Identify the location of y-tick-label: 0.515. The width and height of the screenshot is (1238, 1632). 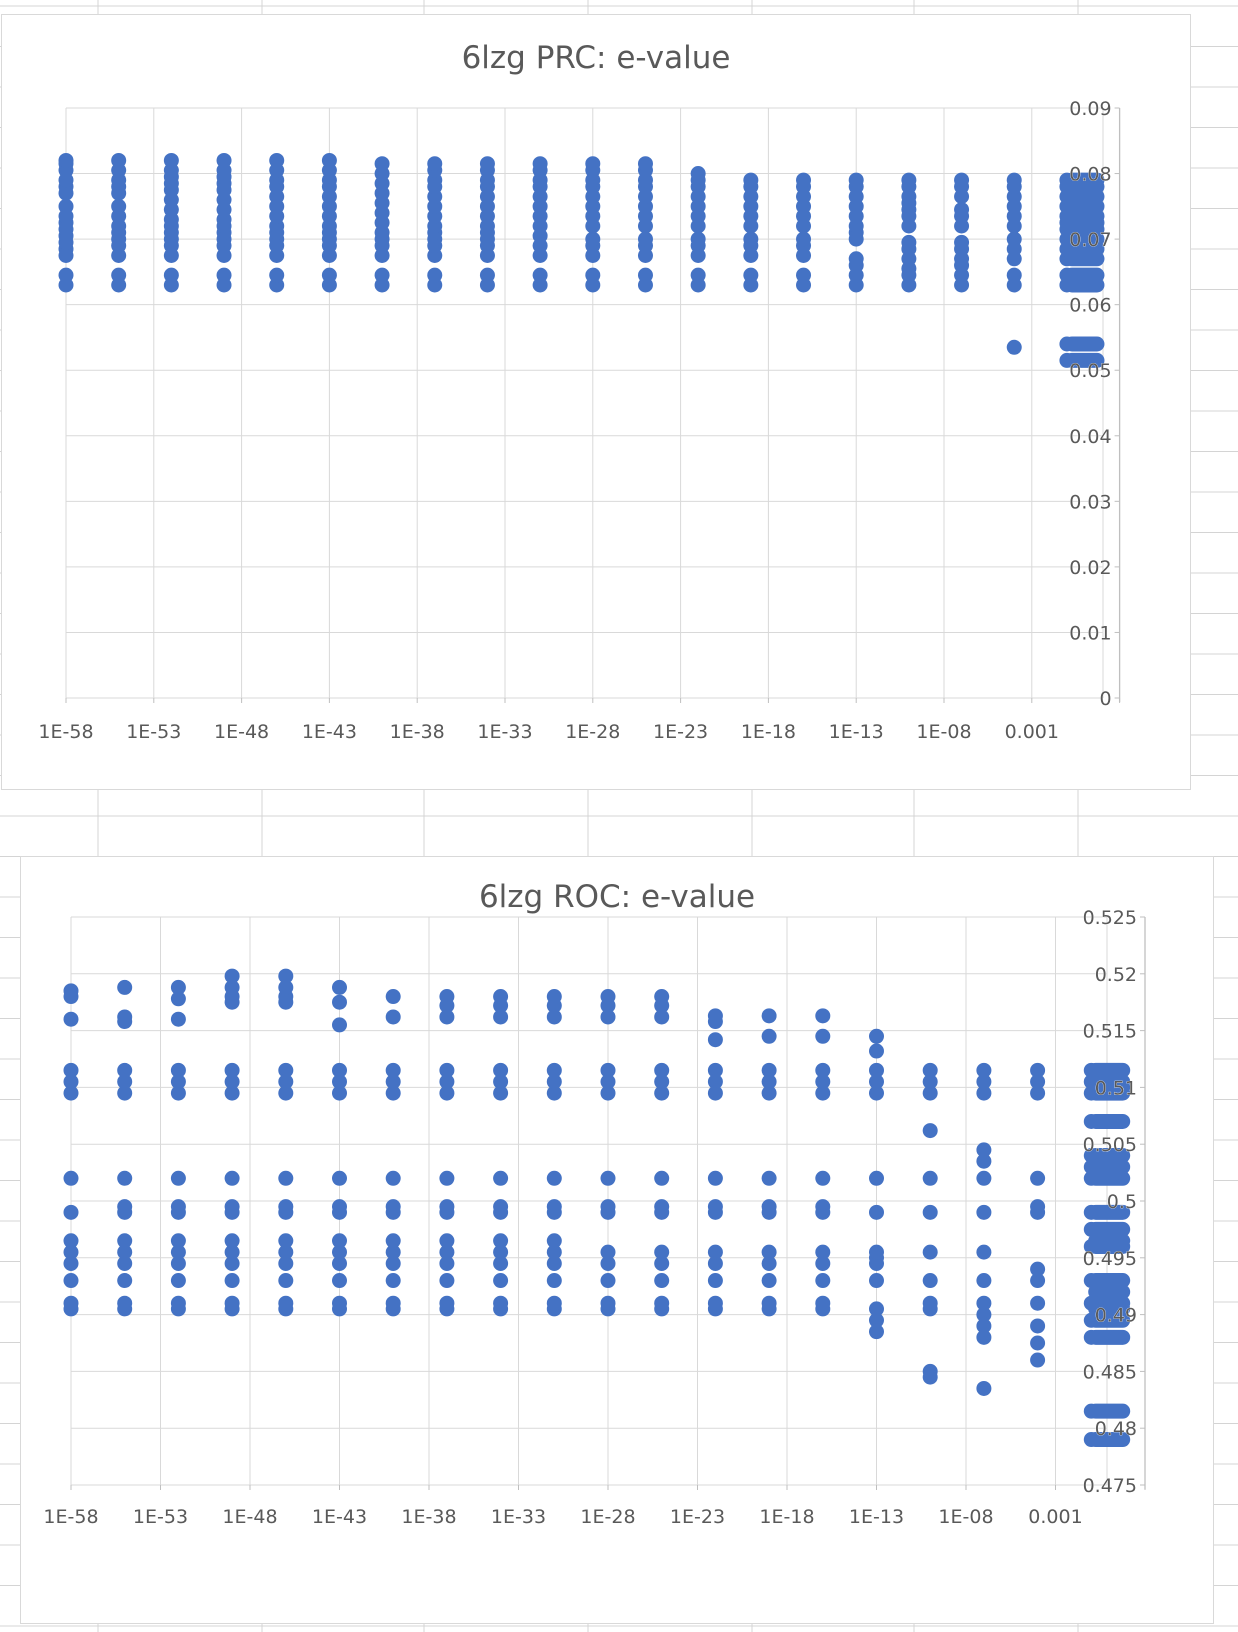
(1110, 1032).